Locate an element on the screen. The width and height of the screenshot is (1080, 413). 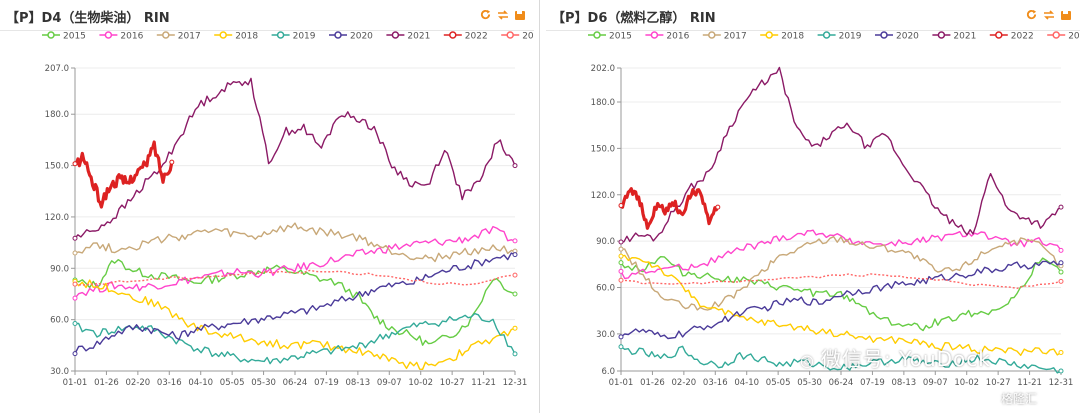
x-tick-label: 01-26 is located at coordinates (106, 383).